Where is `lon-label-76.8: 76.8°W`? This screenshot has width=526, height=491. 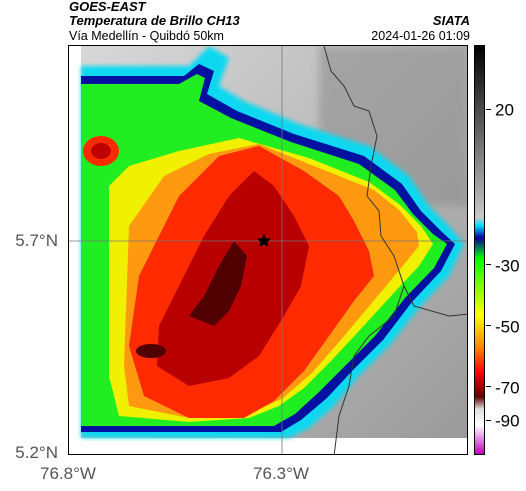 lon-label-76.8: 76.8°W is located at coordinates (68, 473).